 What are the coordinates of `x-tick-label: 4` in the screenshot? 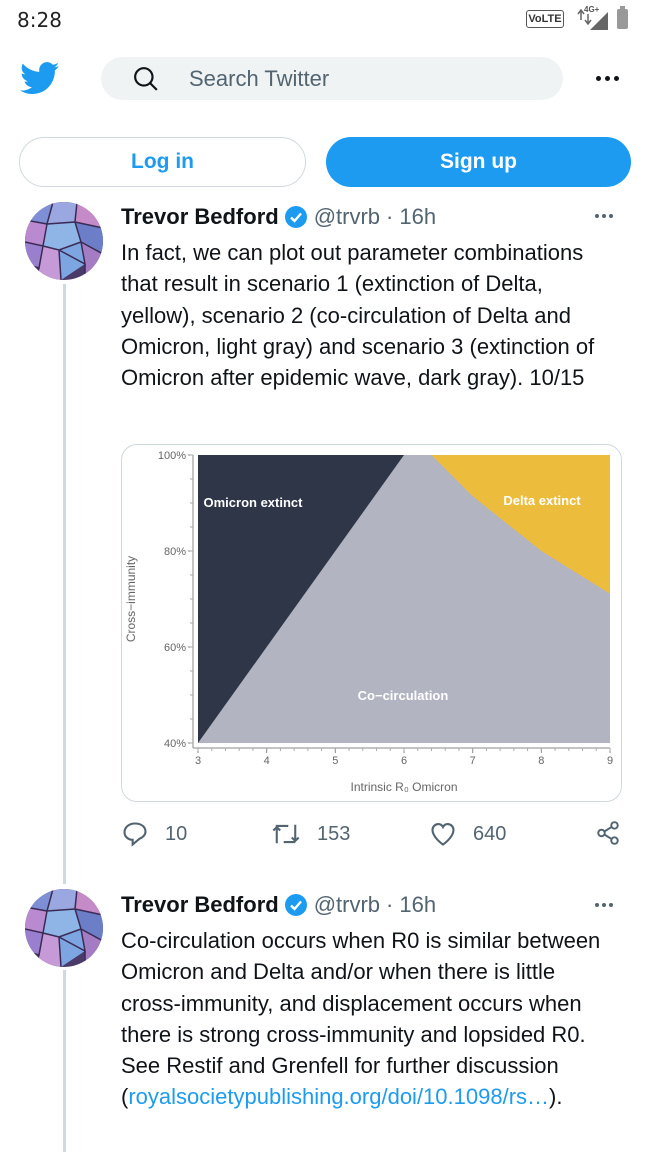 It's located at (267, 761).